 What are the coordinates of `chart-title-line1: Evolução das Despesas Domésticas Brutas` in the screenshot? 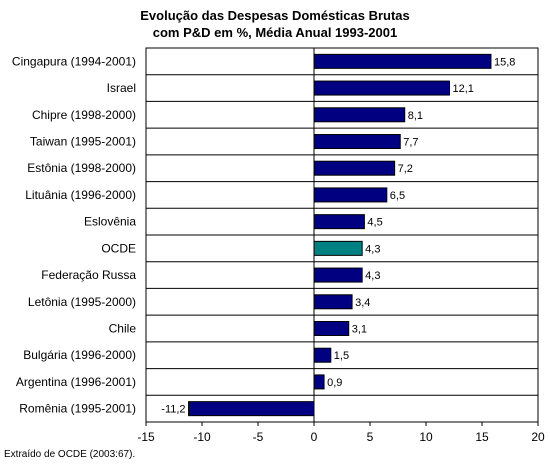 It's located at (275, 15).